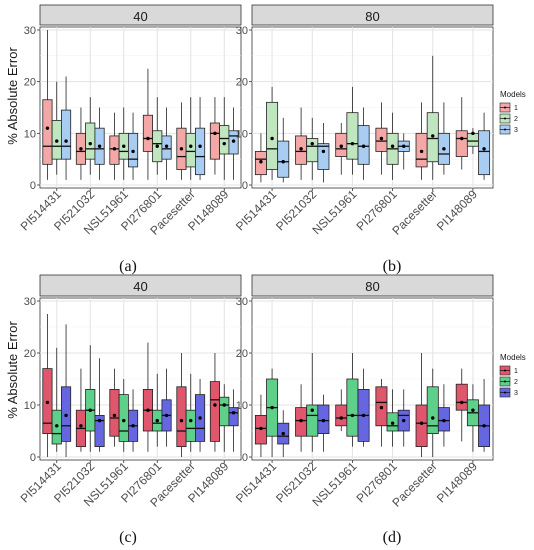 The width and height of the screenshot is (534, 550). What do you see at coordinates (512, 375) in the screenshot?
I see `legend: Models 1 2 3` at bounding box center [512, 375].